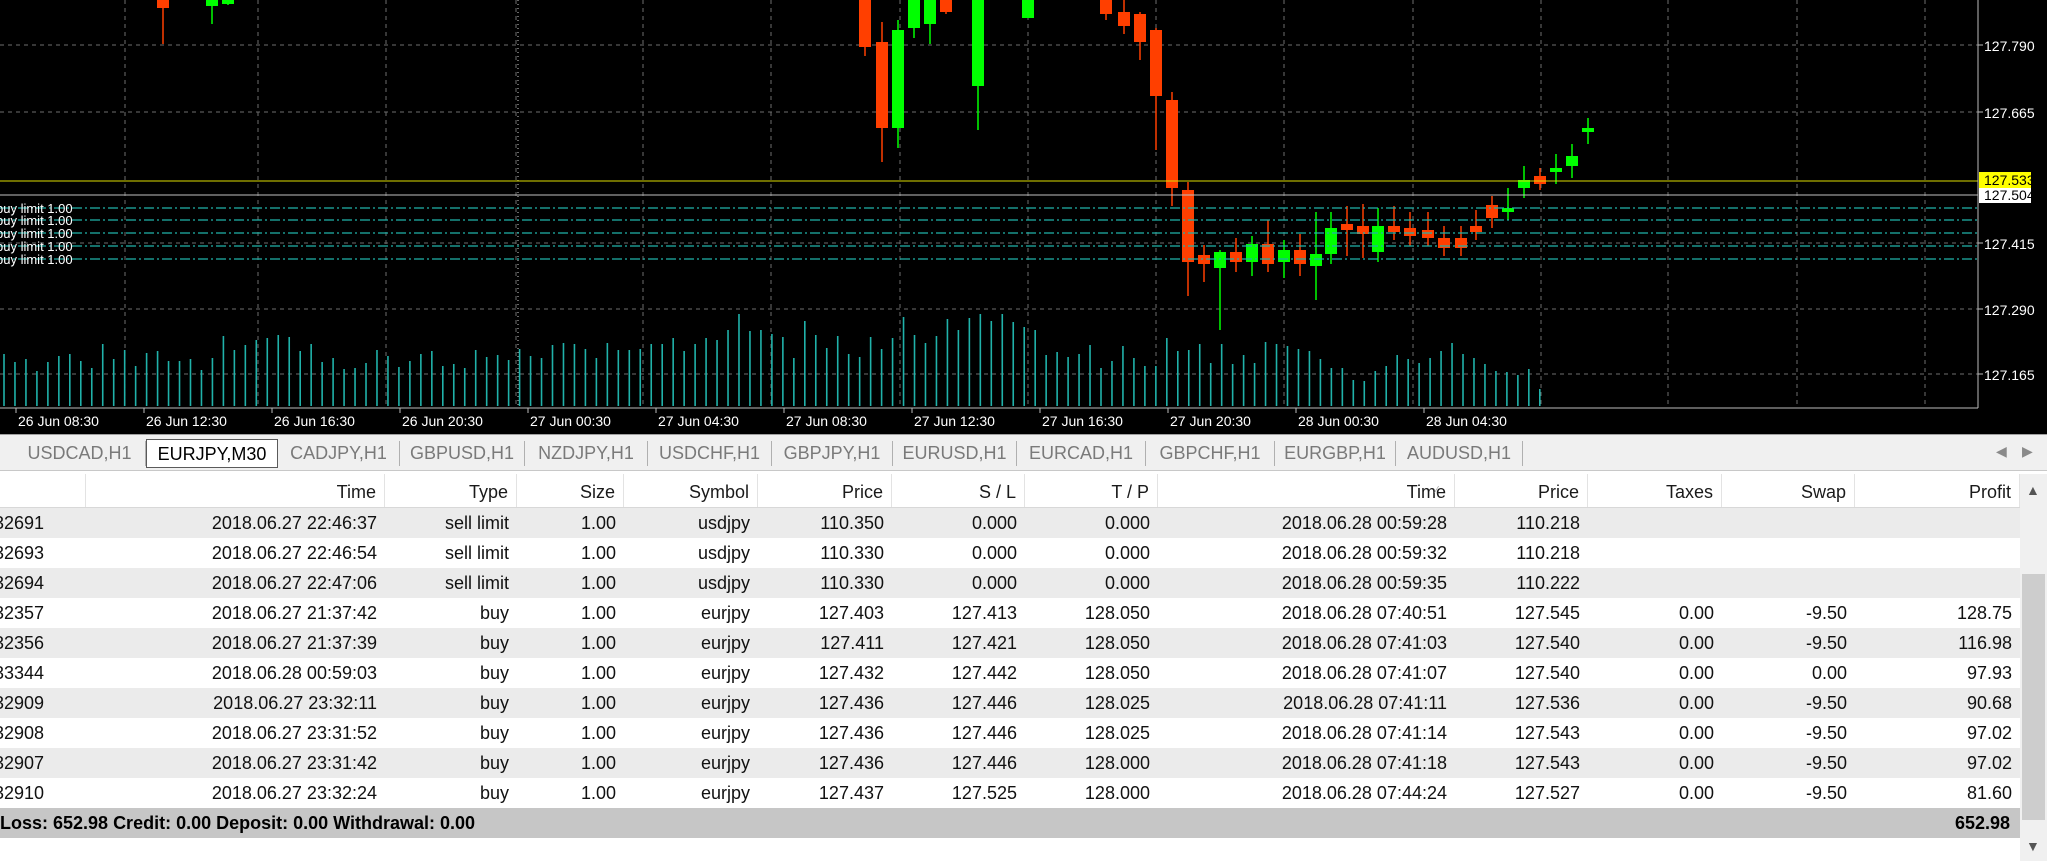  What do you see at coordinates (852, 643) in the screenshot?
I see `col-open-price-cell: 127.411` at bounding box center [852, 643].